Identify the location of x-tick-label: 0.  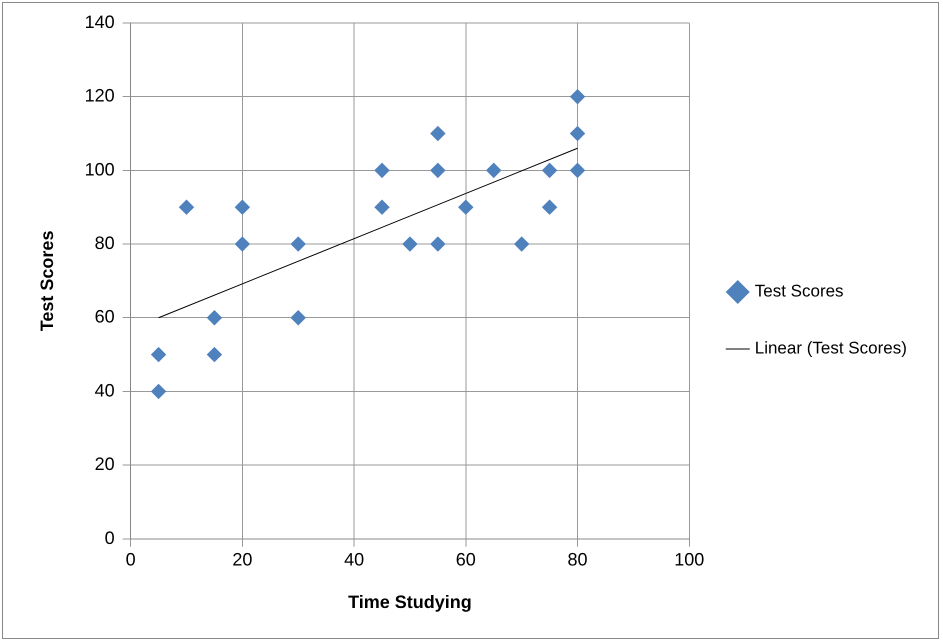
(131, 560).